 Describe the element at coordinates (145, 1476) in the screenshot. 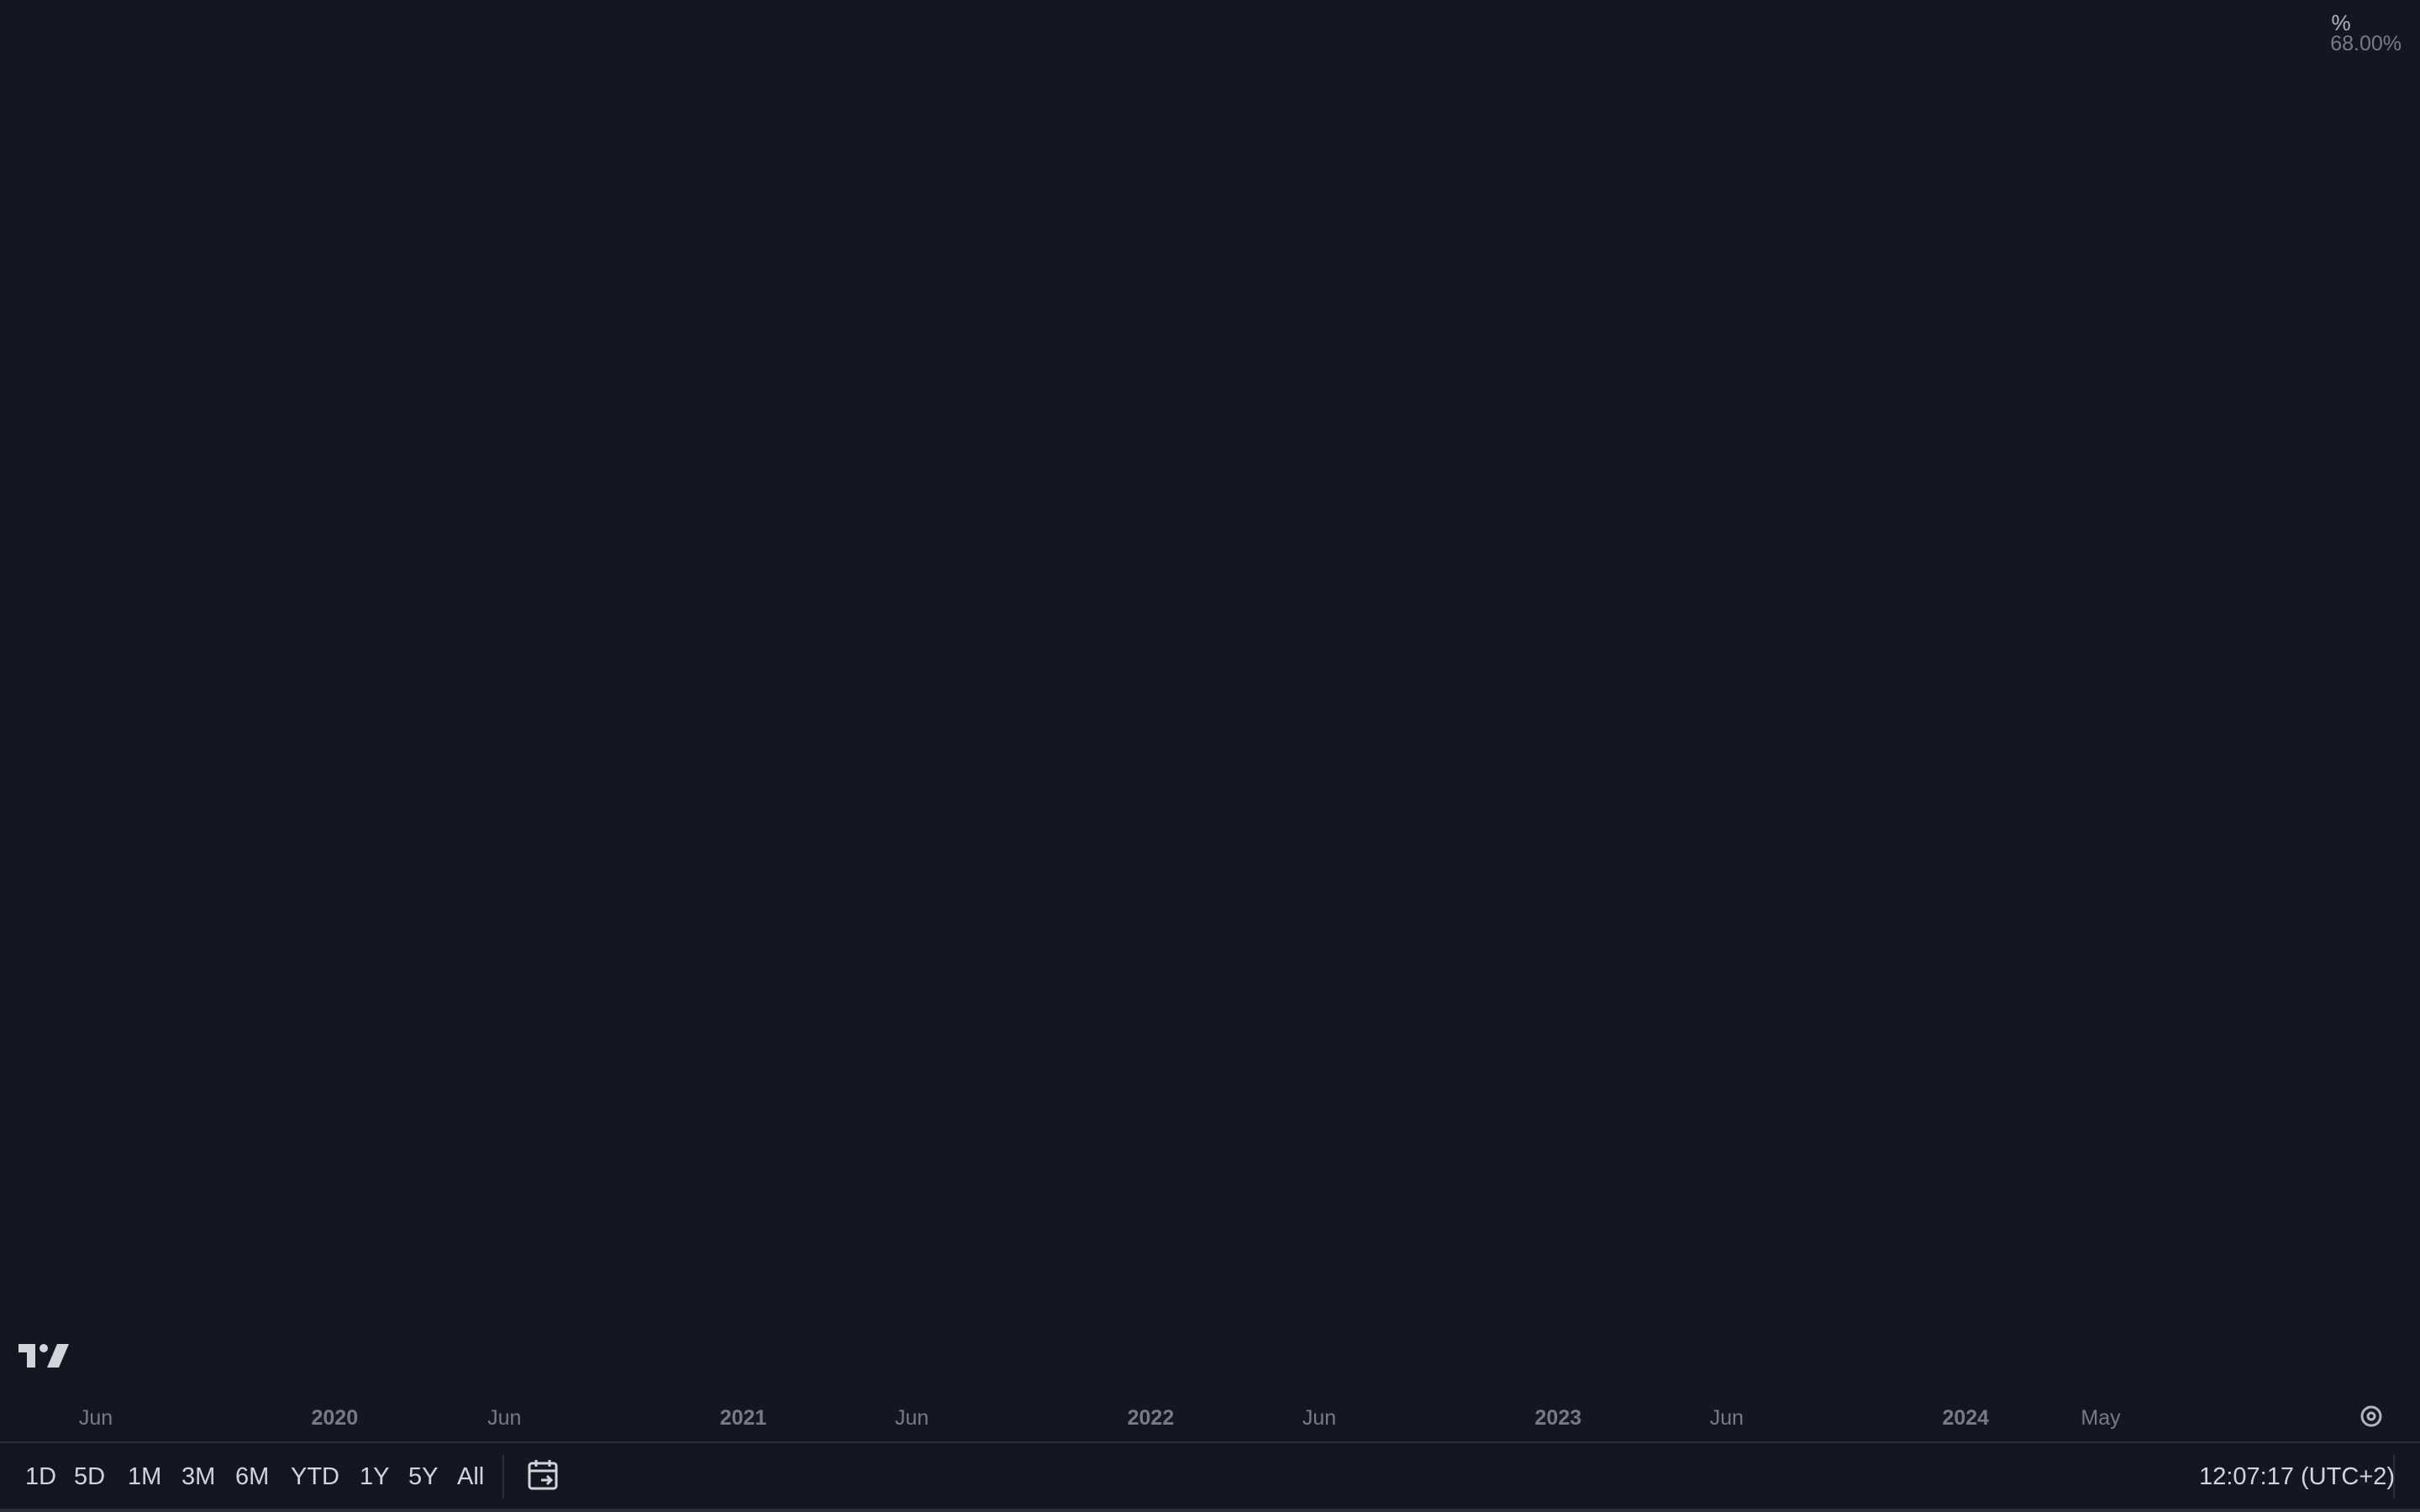

I see `range-button-1m: 1M` at that location.